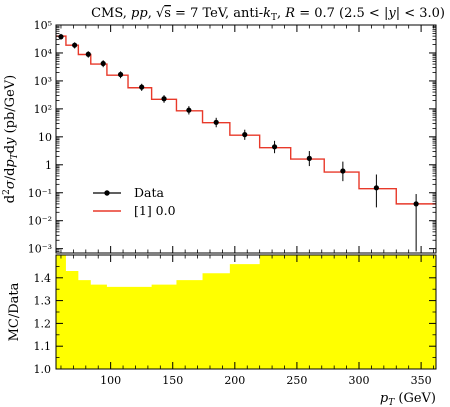 The image size is (450, 407). Describe the element at coordinates (45, 137) in the screenshot. I see `main-y-tick-label: 10` at that location.